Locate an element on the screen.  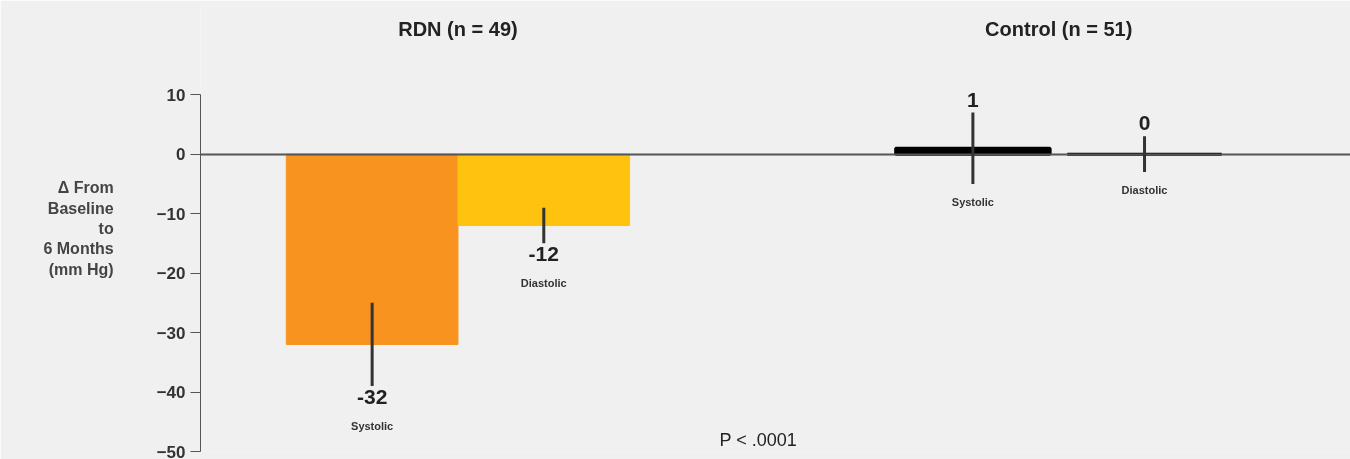
data-label: -12 is located at coordinates (543, 254).